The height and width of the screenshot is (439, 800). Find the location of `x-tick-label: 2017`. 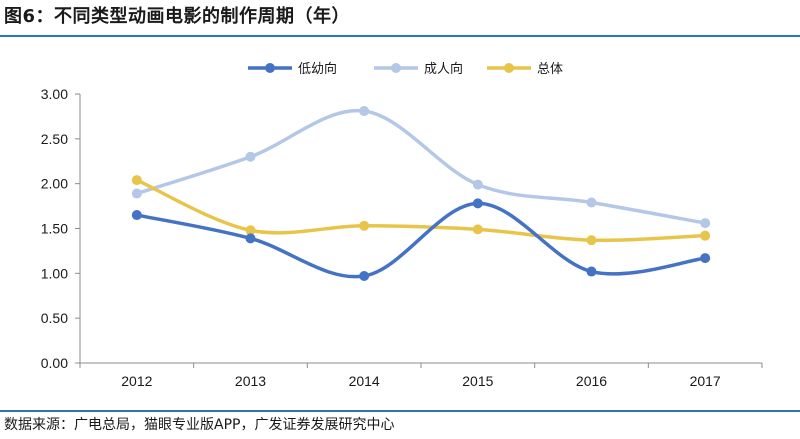

x-tick-label: 2017 is located at coordinates (705, 381).